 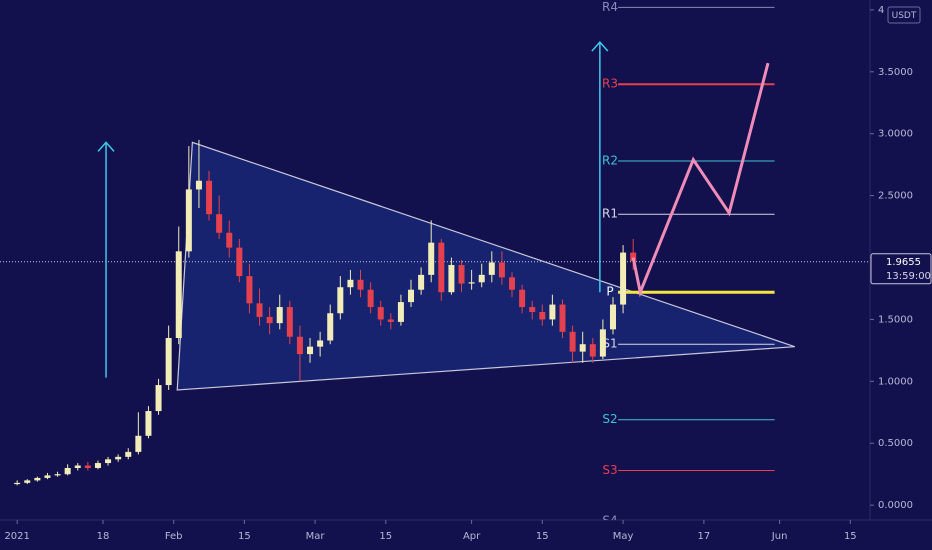 I want to click on y-tick-label: 0.0000, so click(x=895, y=505).